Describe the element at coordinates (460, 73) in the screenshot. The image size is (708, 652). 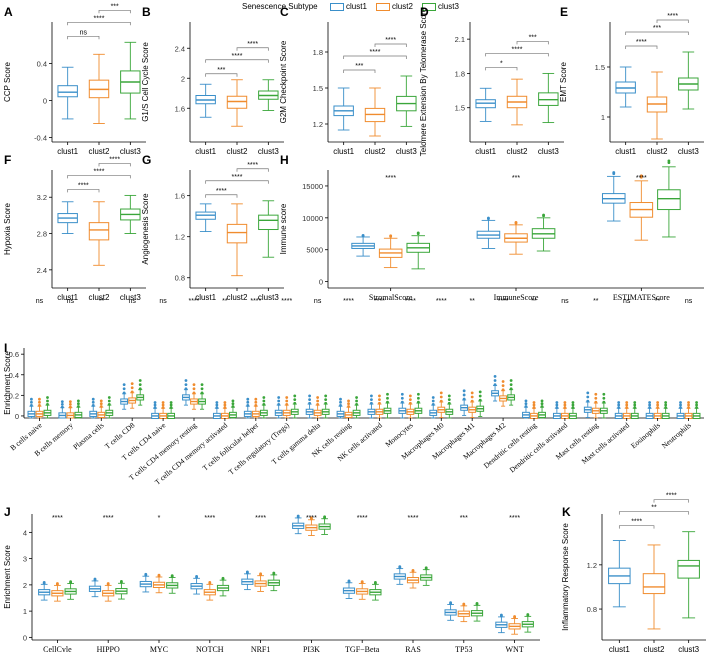
I see `y-tick-label: 1.8` at that location.